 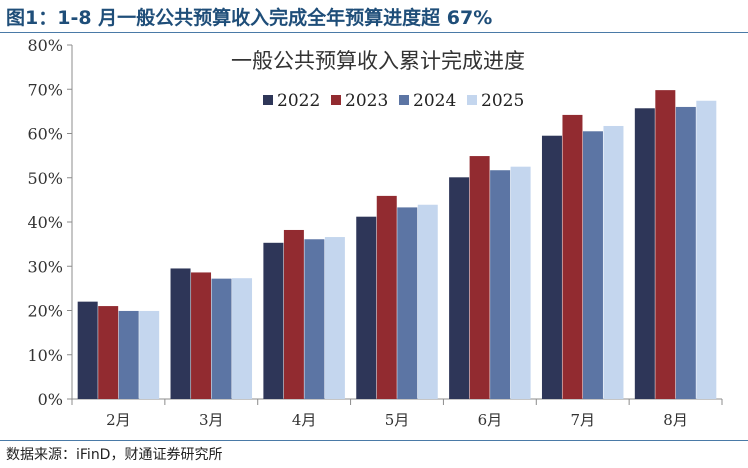 What do you see at coordinates (32, 18) in the screenshot?
I see `figure-label: 图1：` at bounding box center [32, 18].